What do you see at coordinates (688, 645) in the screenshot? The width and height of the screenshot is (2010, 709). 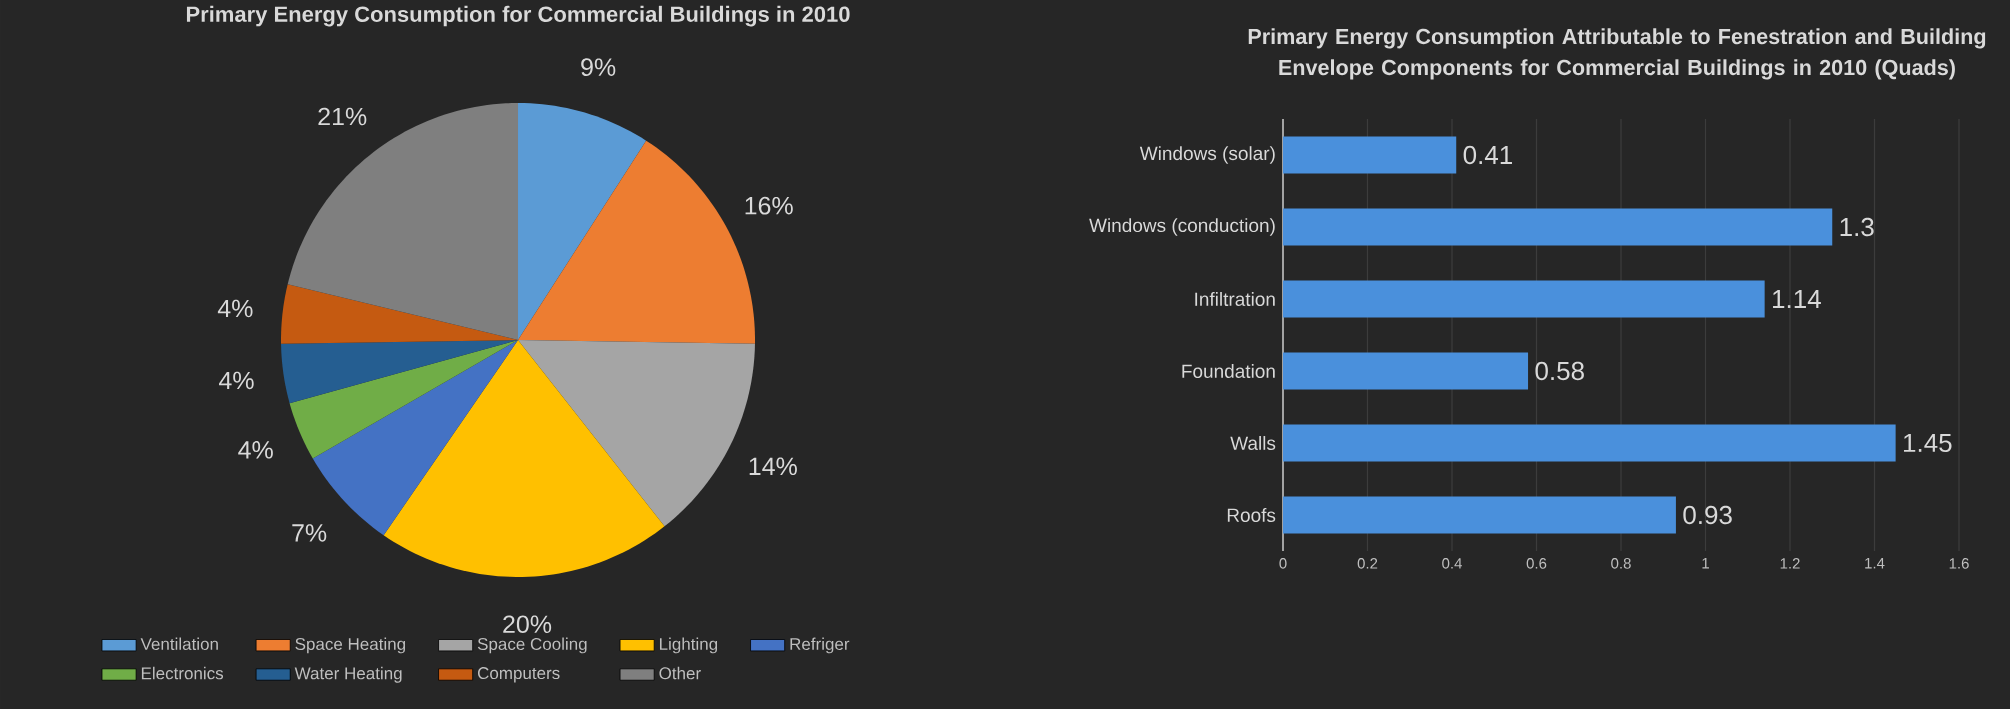 I see `legend-label: Lighting` at bounding box center [688, 645].